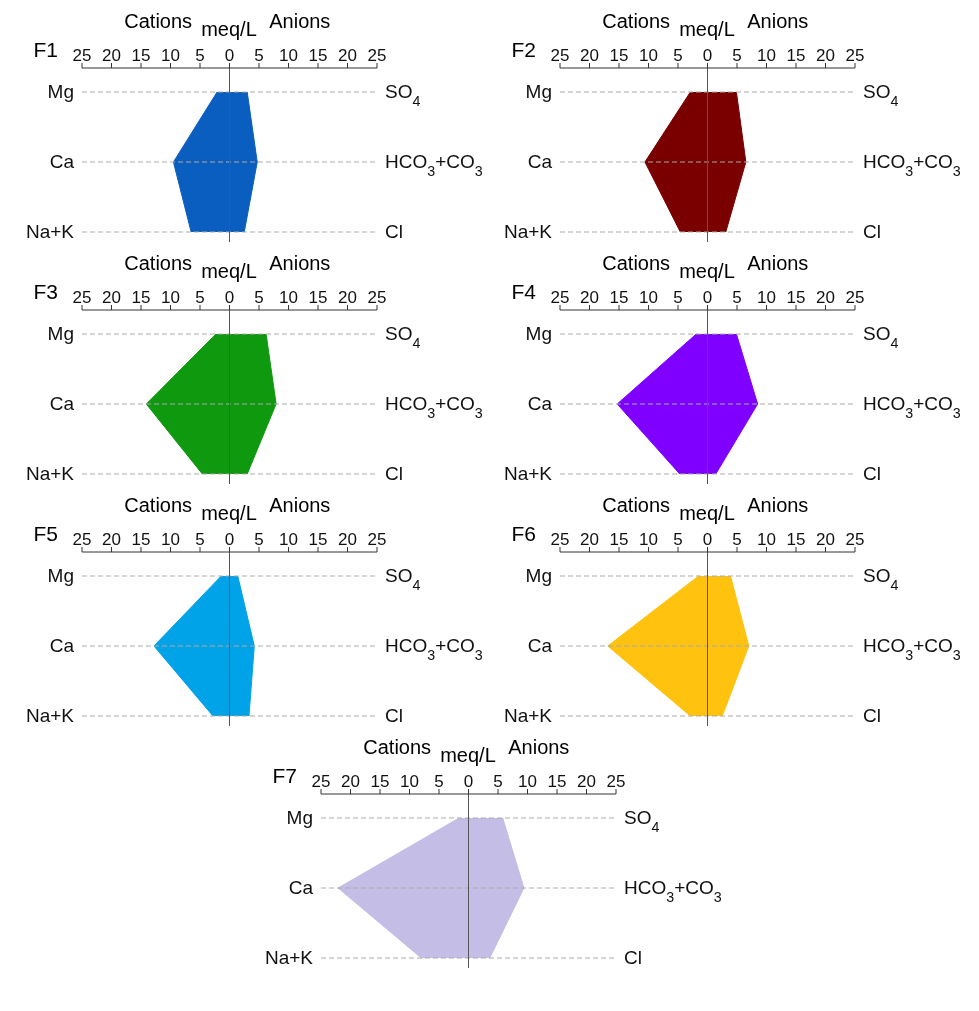 Image resolution: width=979 pixels, height=1011 pixels. What do you see at coordinates (524, 292) in the screenshot?
I see `chart-title: F4` at bounding box center [524, 292].